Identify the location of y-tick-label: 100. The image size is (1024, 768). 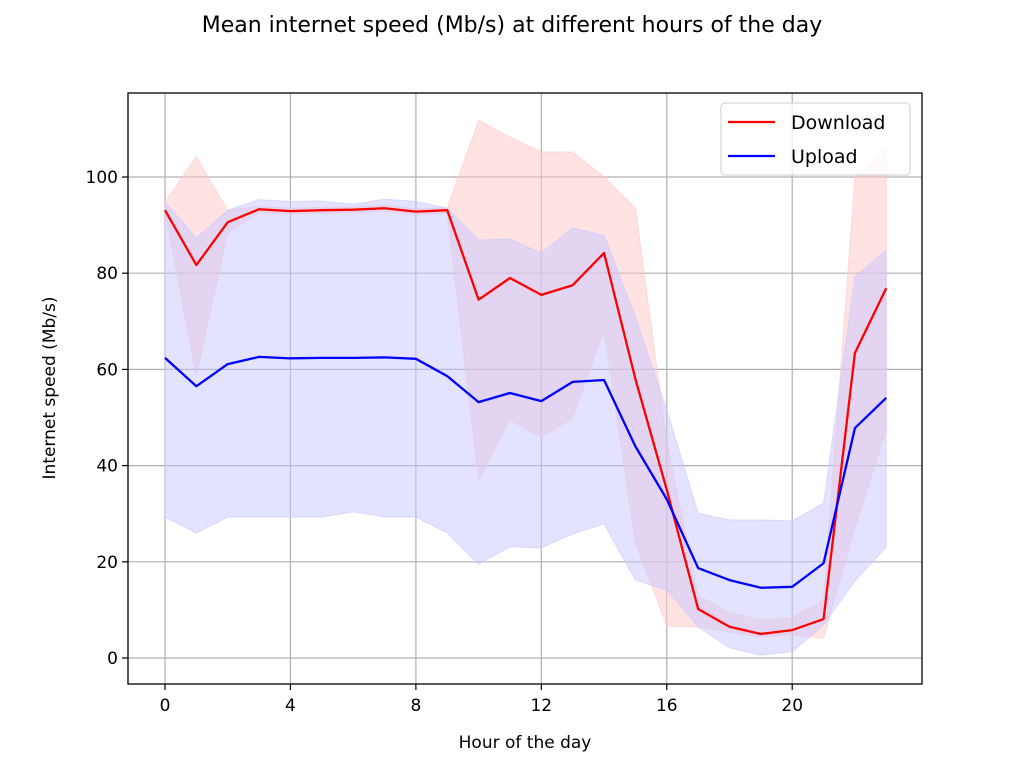
(102, 178).